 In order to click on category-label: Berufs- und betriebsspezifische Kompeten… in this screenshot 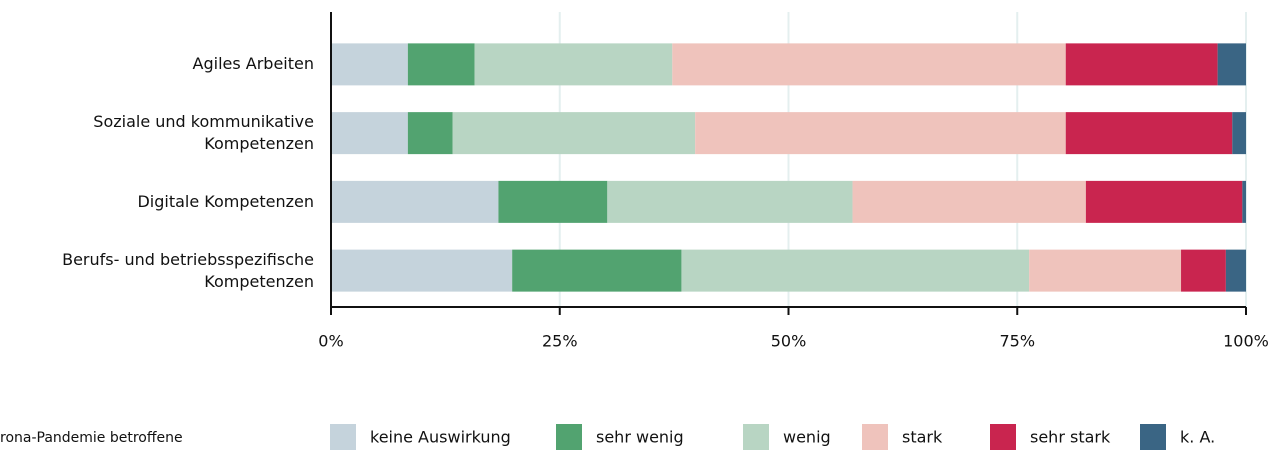, I will do `click(188, 270)`.